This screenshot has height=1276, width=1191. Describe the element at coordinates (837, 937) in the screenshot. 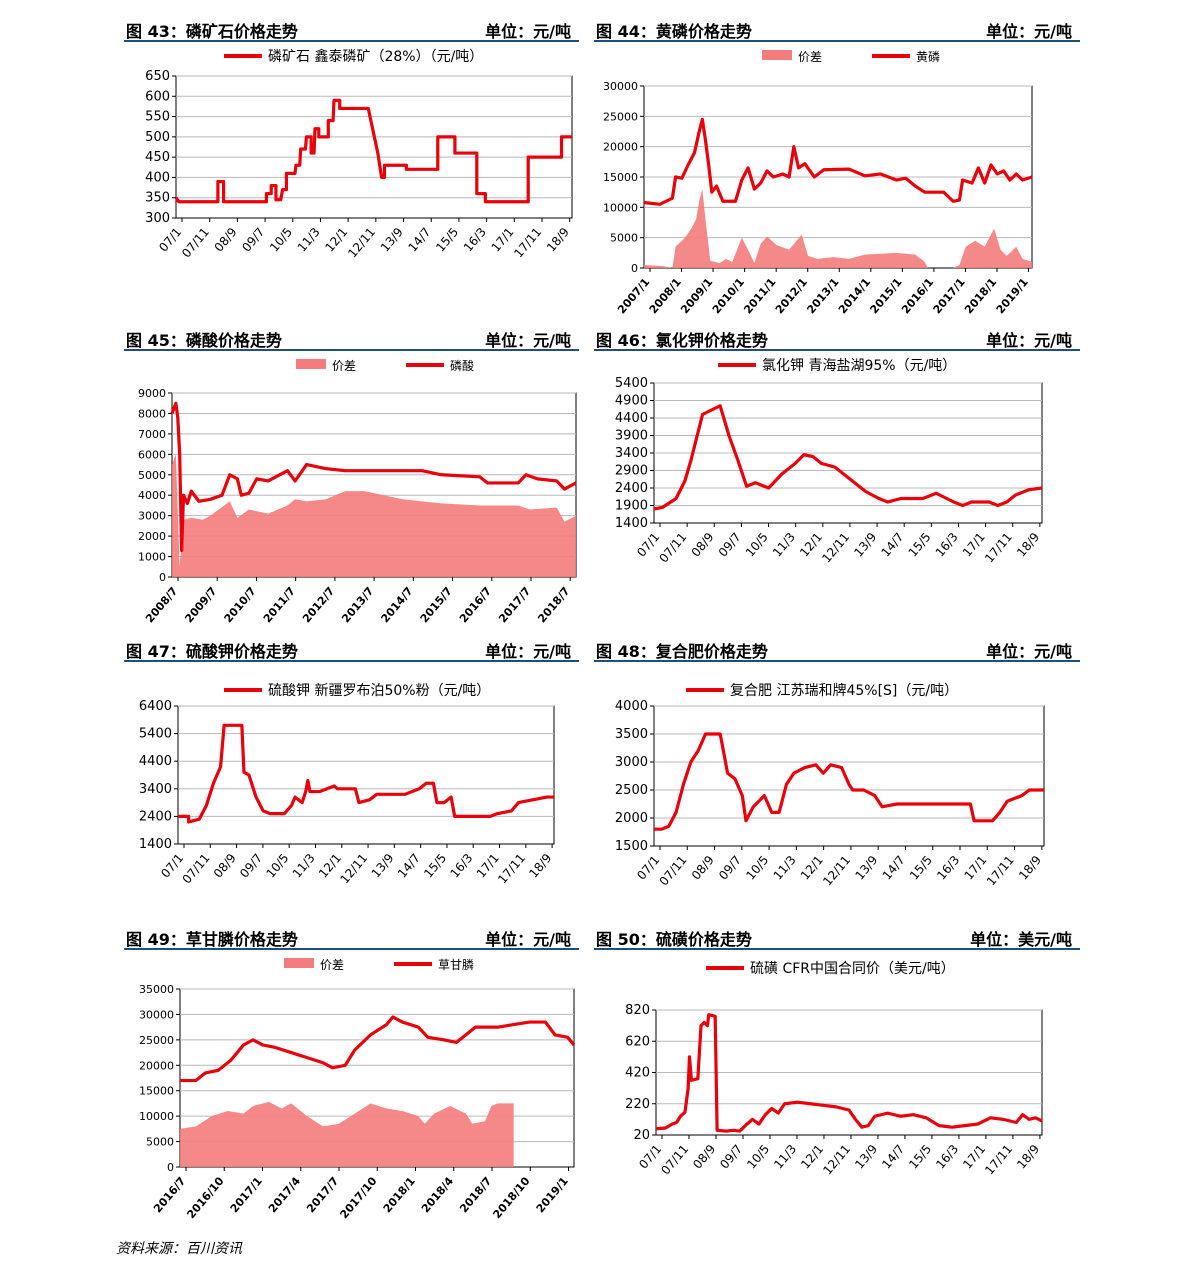

I see `panel-title-bar: 图 50：硫磺价格走势 单位：美元/吨` at that location.